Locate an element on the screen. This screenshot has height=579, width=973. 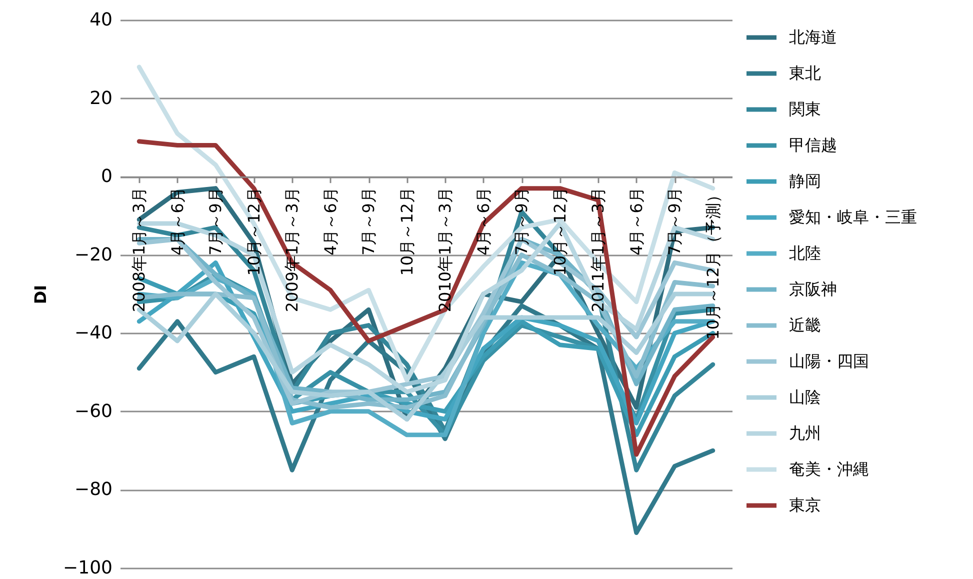
legend-label: 愛知・岐阜・三重 is located at coordinates (853, 217).